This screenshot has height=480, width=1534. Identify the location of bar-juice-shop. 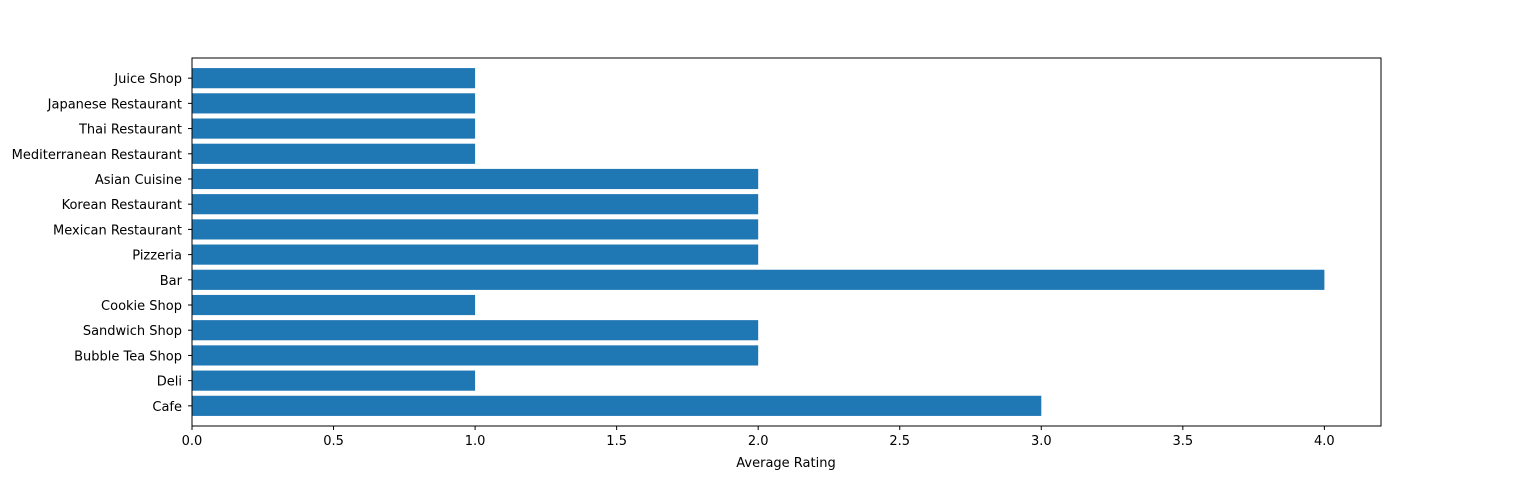
(334, 78).